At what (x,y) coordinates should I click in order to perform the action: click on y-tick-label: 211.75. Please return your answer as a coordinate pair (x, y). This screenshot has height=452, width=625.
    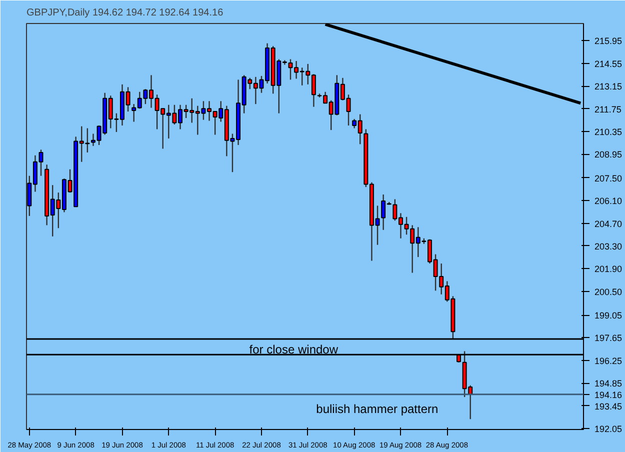
    Looking at the image, I should click on (608, 109).